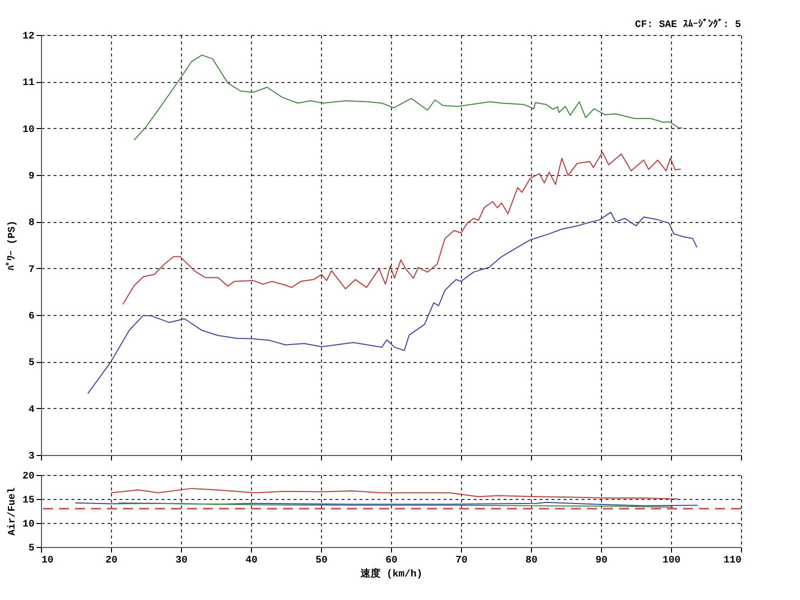 The image size is (800, 600). What do you see at coordinates (391, 574) in the screenshot?
I see `x-axis-title: 速度 (km/h)` at bounding box center [391, 574].